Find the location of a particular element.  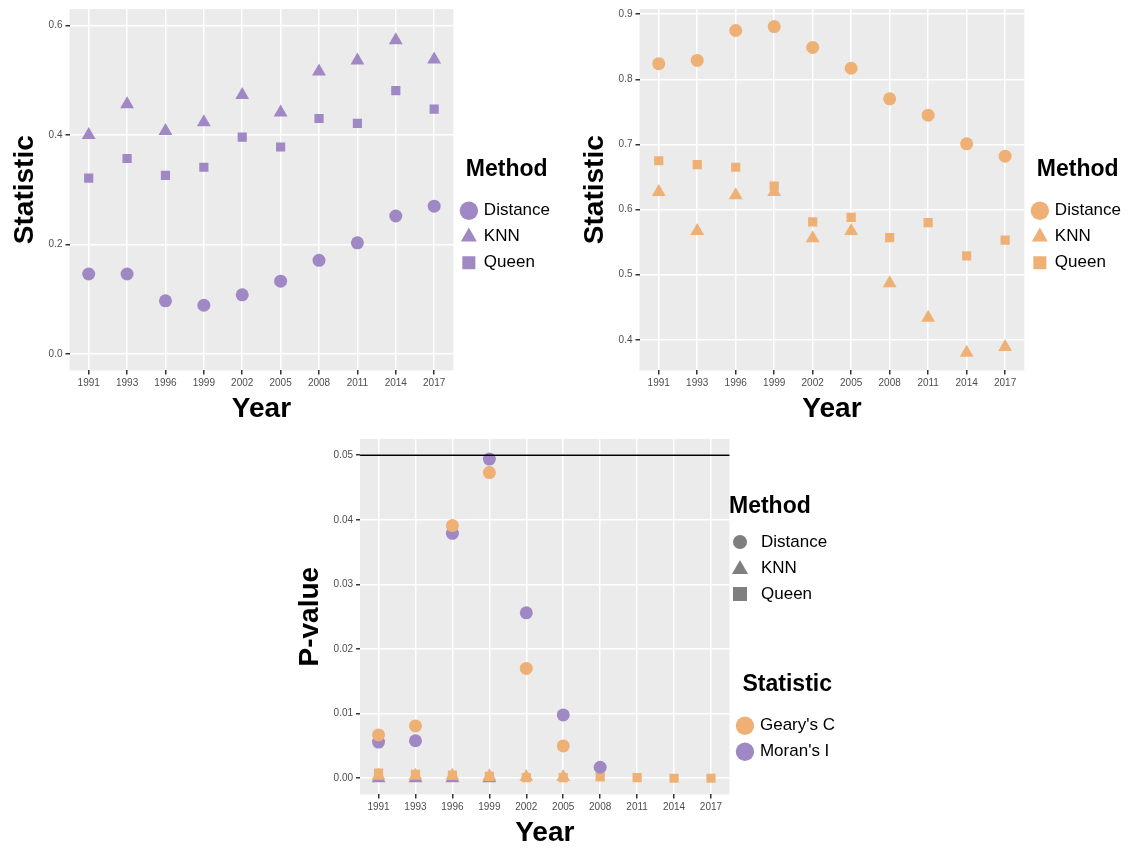

y-axis-title: Statistic is located at coordinates (593, 190).